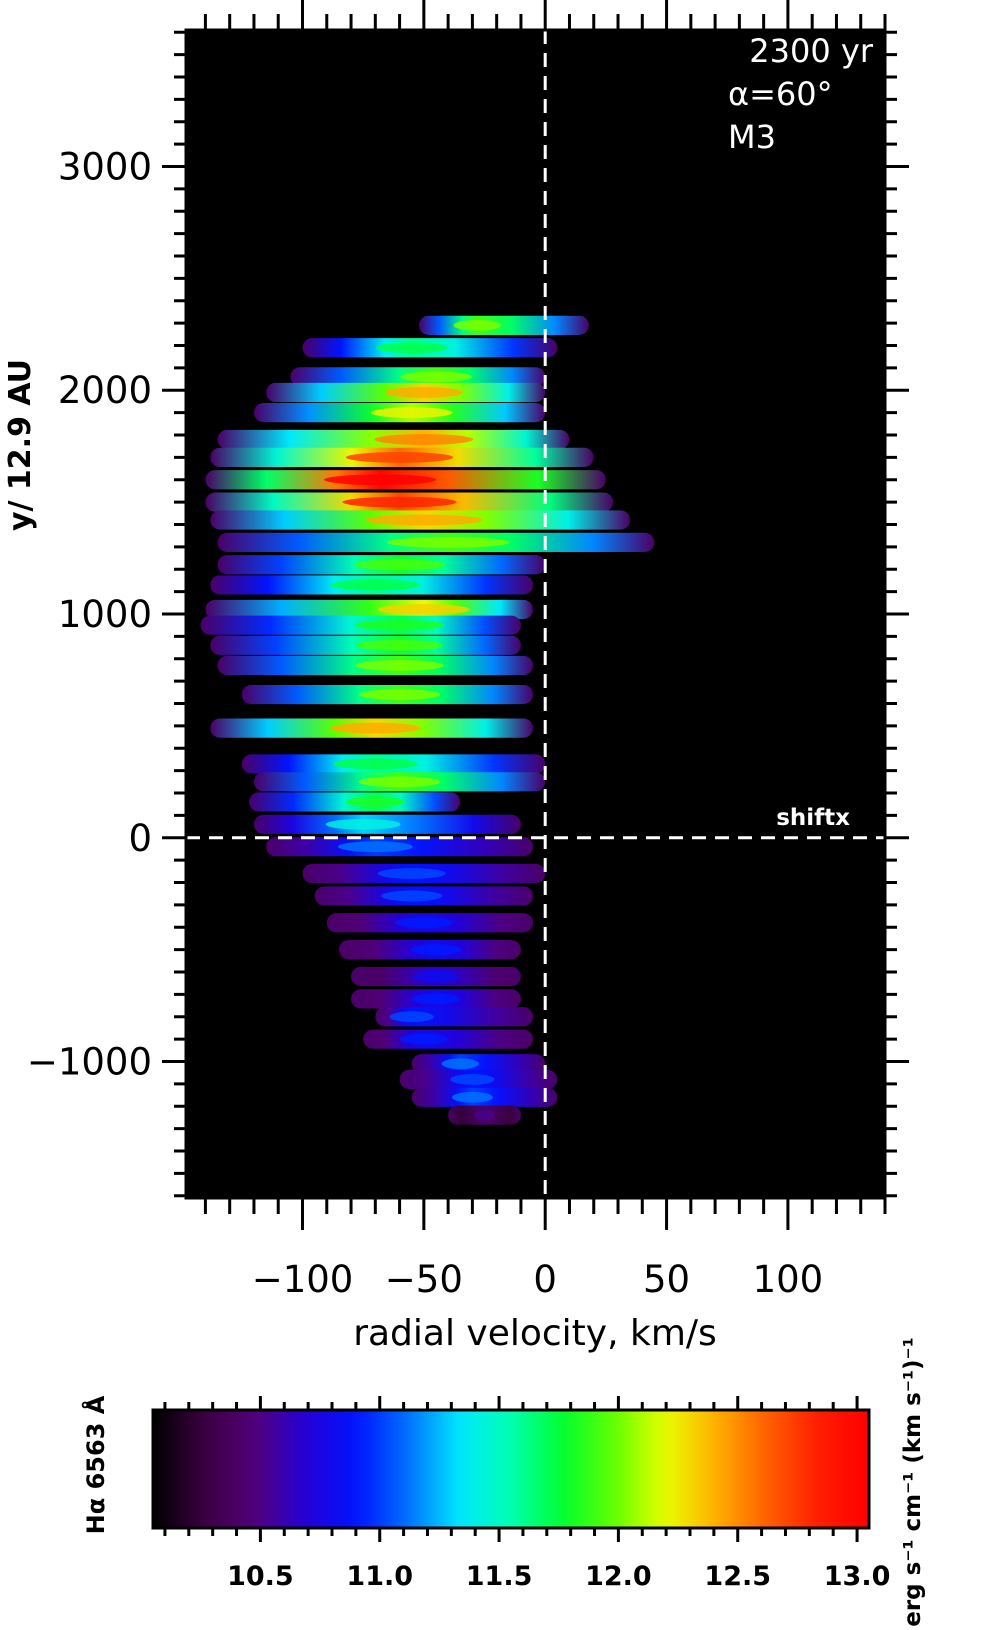  Describe the element at coordinates (752, 137) in the screenshot. I see `annotation-model: M3` at that location.